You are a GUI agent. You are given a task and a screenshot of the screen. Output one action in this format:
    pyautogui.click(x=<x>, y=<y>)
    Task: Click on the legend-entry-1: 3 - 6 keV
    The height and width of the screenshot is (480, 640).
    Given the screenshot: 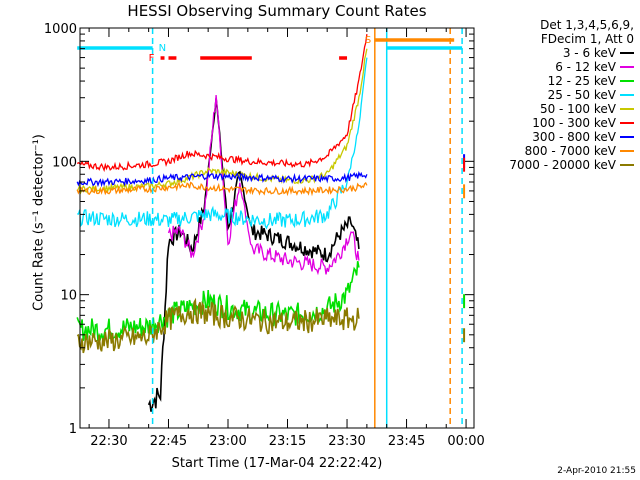 What is the action you would take?
    pyautogui.click(x=558, y=53)
    